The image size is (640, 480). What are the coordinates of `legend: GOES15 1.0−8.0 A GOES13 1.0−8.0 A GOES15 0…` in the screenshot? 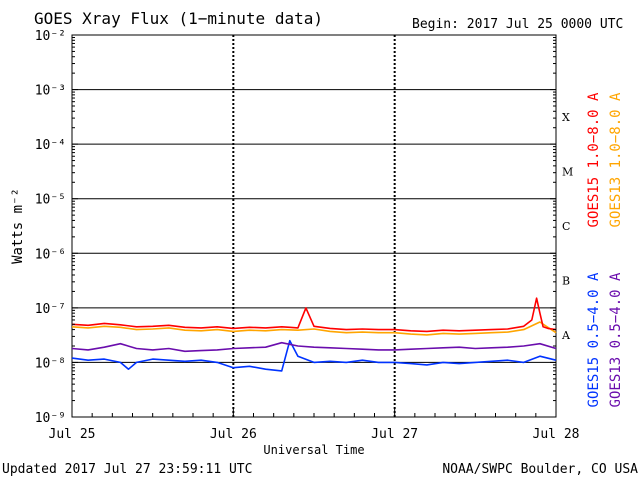 It's located at (605, 249).